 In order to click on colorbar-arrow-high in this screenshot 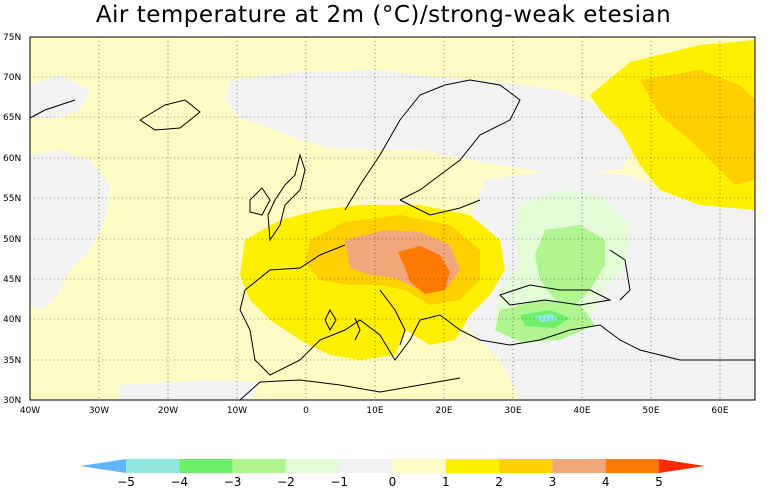, I will do `click(682, 466)`.